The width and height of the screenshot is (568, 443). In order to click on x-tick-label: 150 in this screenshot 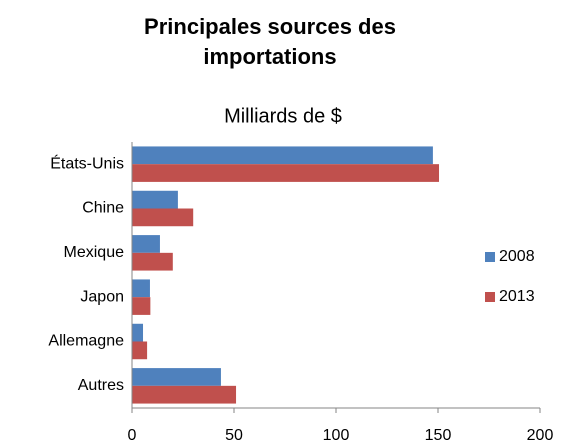, I will do `click(438, 435)`.